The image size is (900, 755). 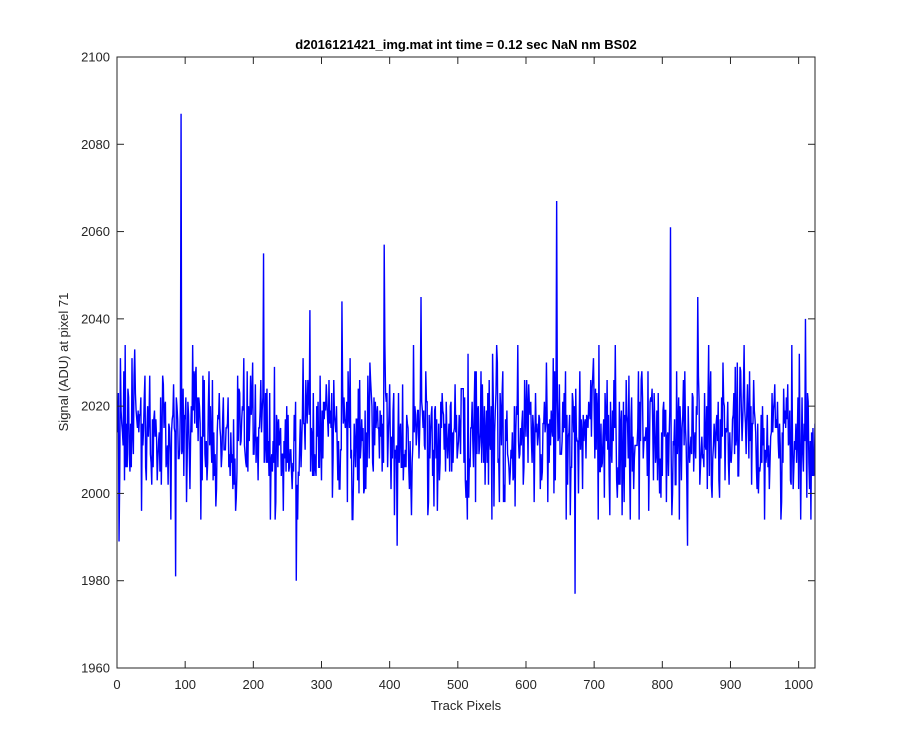 I want to click on y-tick-label: 2040, so click(x=95, y=318).